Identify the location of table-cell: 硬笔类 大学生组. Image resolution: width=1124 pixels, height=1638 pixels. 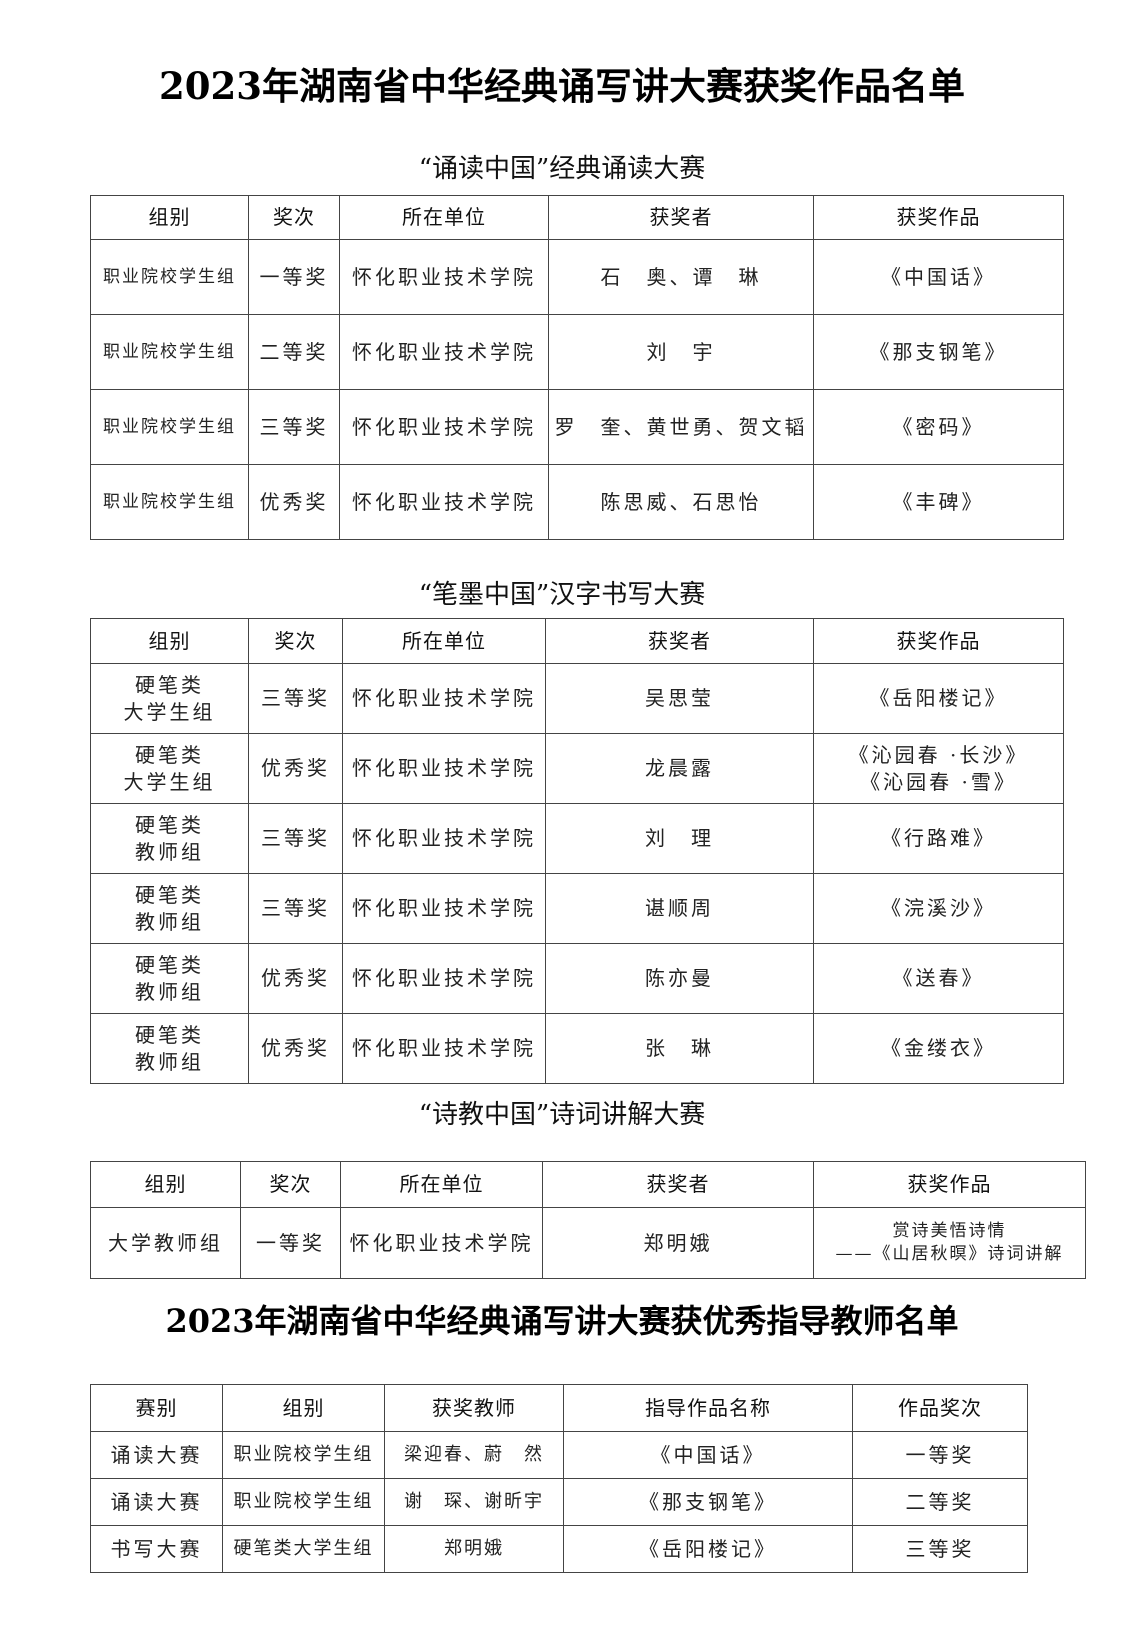
(169, 768).